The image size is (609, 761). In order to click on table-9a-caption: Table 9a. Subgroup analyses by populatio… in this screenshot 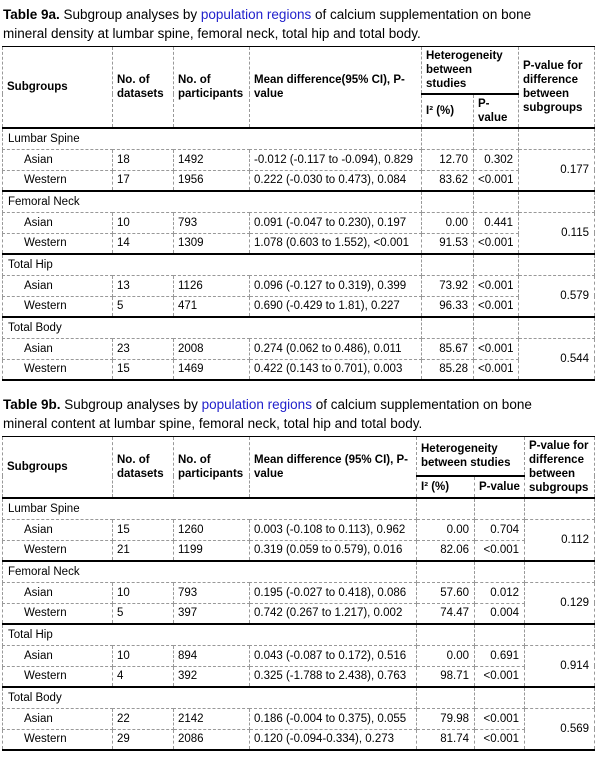, I will do `click(267, 24)`.